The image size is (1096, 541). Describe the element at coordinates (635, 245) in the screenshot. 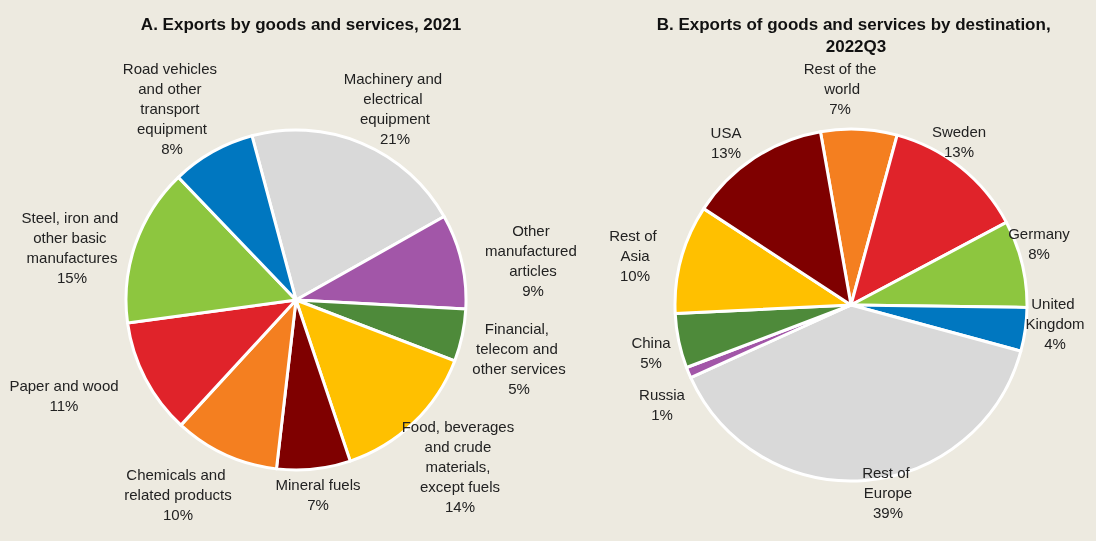

I see `slice-label: Rest of Asia` at that location.